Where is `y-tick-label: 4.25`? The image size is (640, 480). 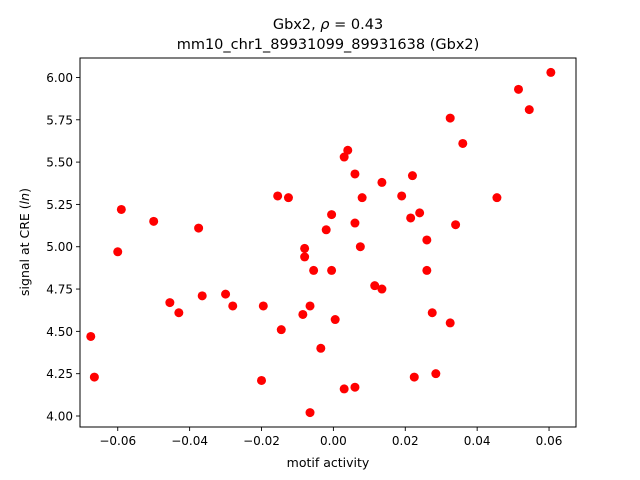 y-tick-label: 4.25 is located at coordinates (59, 374).